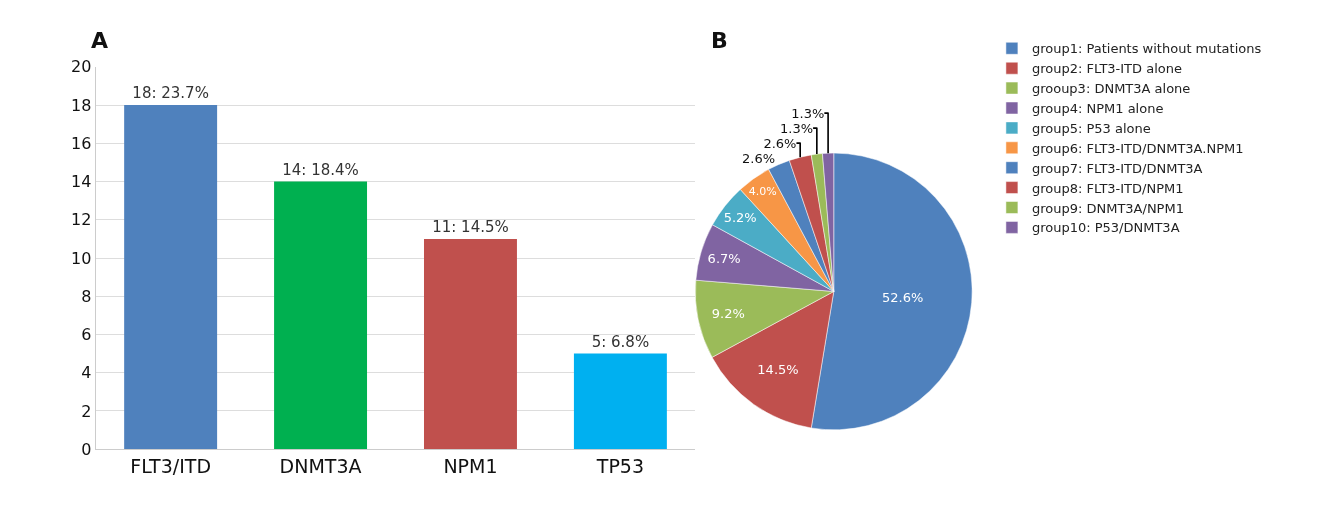 The image size is (1338, 532). I want to click on x-tick-label: FLT3/ITD, so click(171, 466).